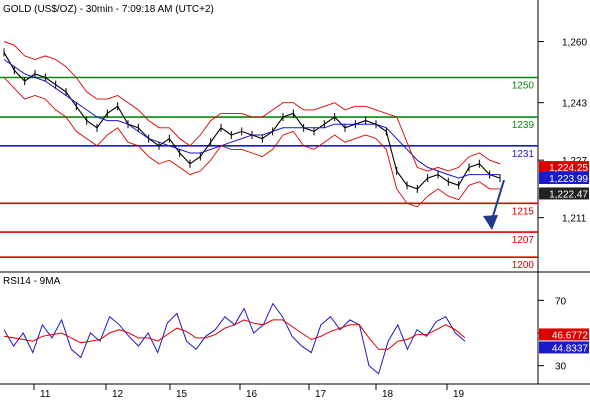 This screenshot has width=590, height=400. Describe the element at coordinates (574, 43) in the screenshot. I see `y-tick-label: 1,260` at that location.